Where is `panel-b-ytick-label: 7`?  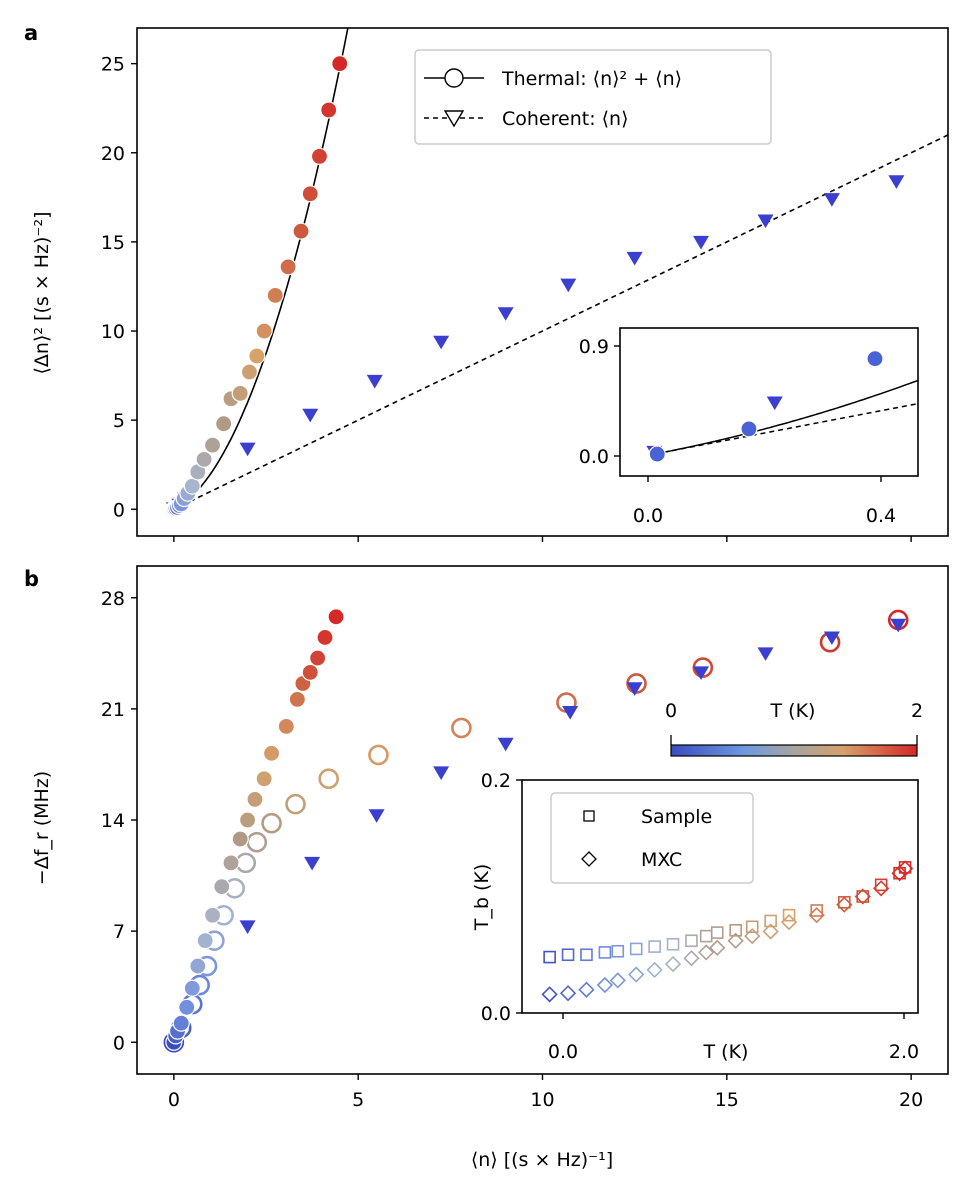
panel-b-ytick-label: 7 is located at coordinates (119, 932).